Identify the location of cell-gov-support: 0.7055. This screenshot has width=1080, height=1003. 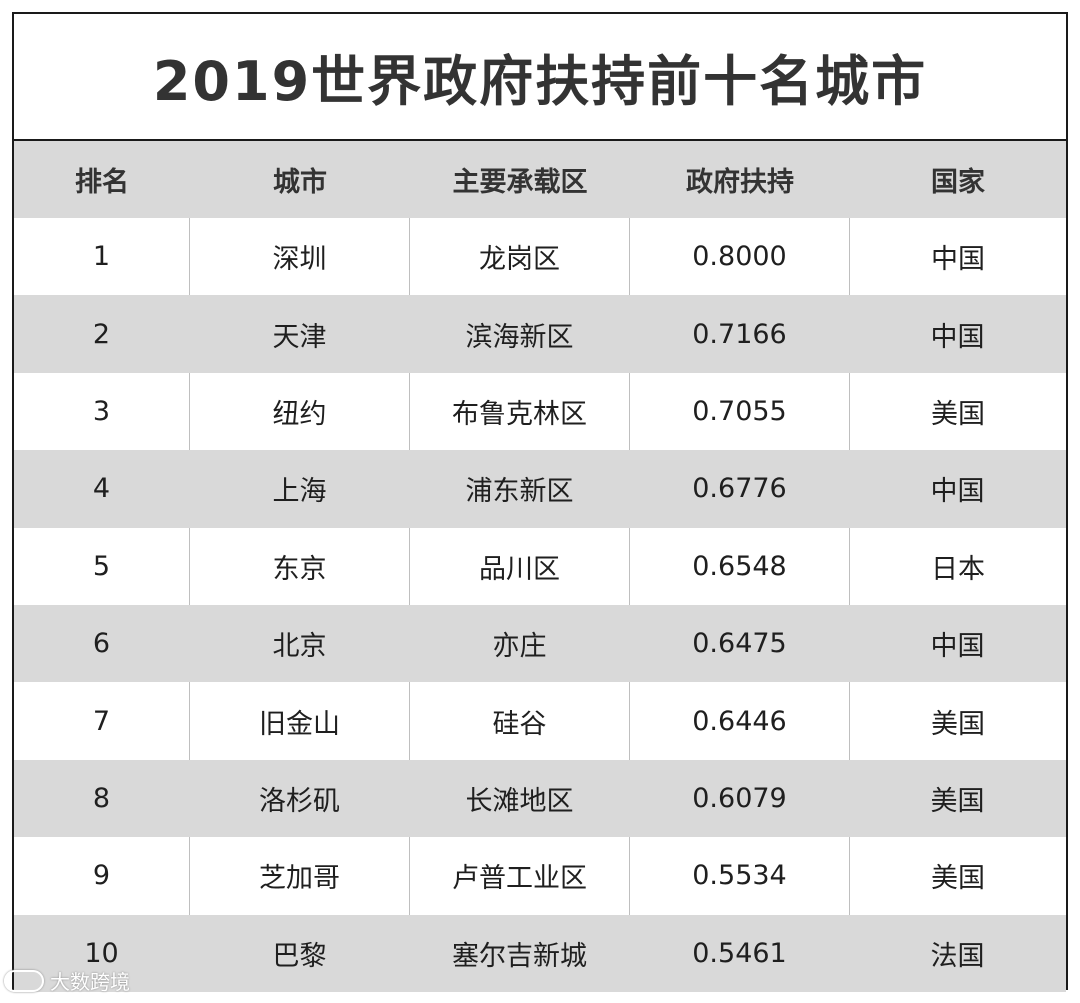
(740, 411).